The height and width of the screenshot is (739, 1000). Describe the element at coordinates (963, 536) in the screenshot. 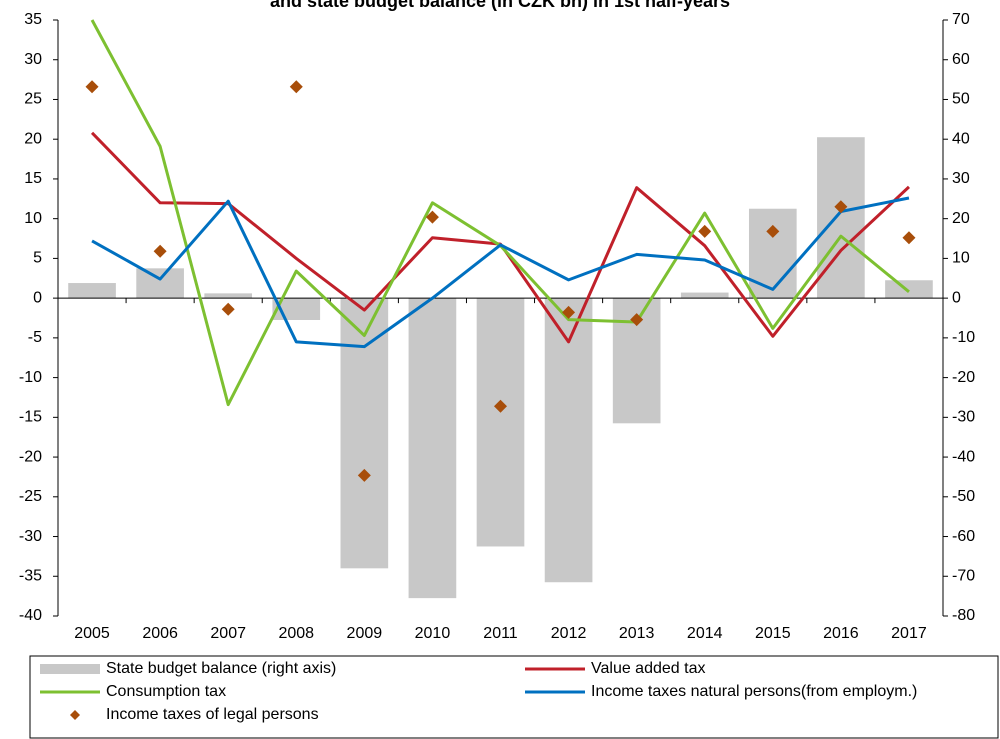

I see `y2-tick-label: -60` at that location.